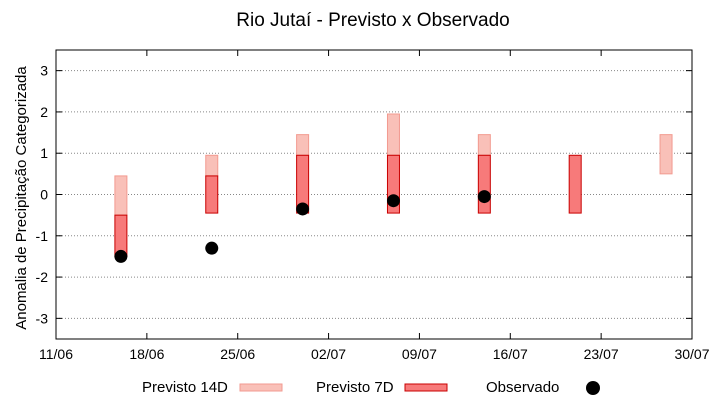 The height and width of the screenshot is (400, 720). Describe the element at coordinates (510, 354) in the screenshot. I see `x-tick-label: 16/07` at that location.